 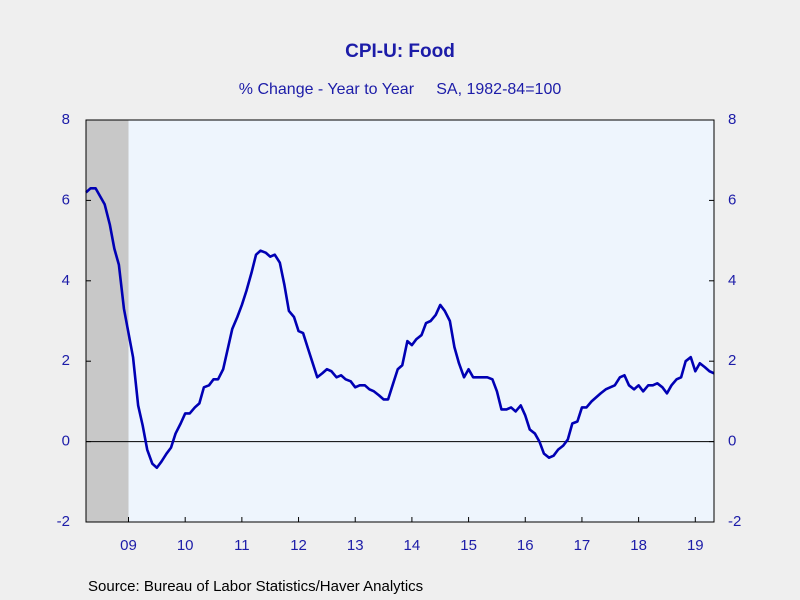 I want to click on y2-tick-label: 6, so click(x=732, y=199).